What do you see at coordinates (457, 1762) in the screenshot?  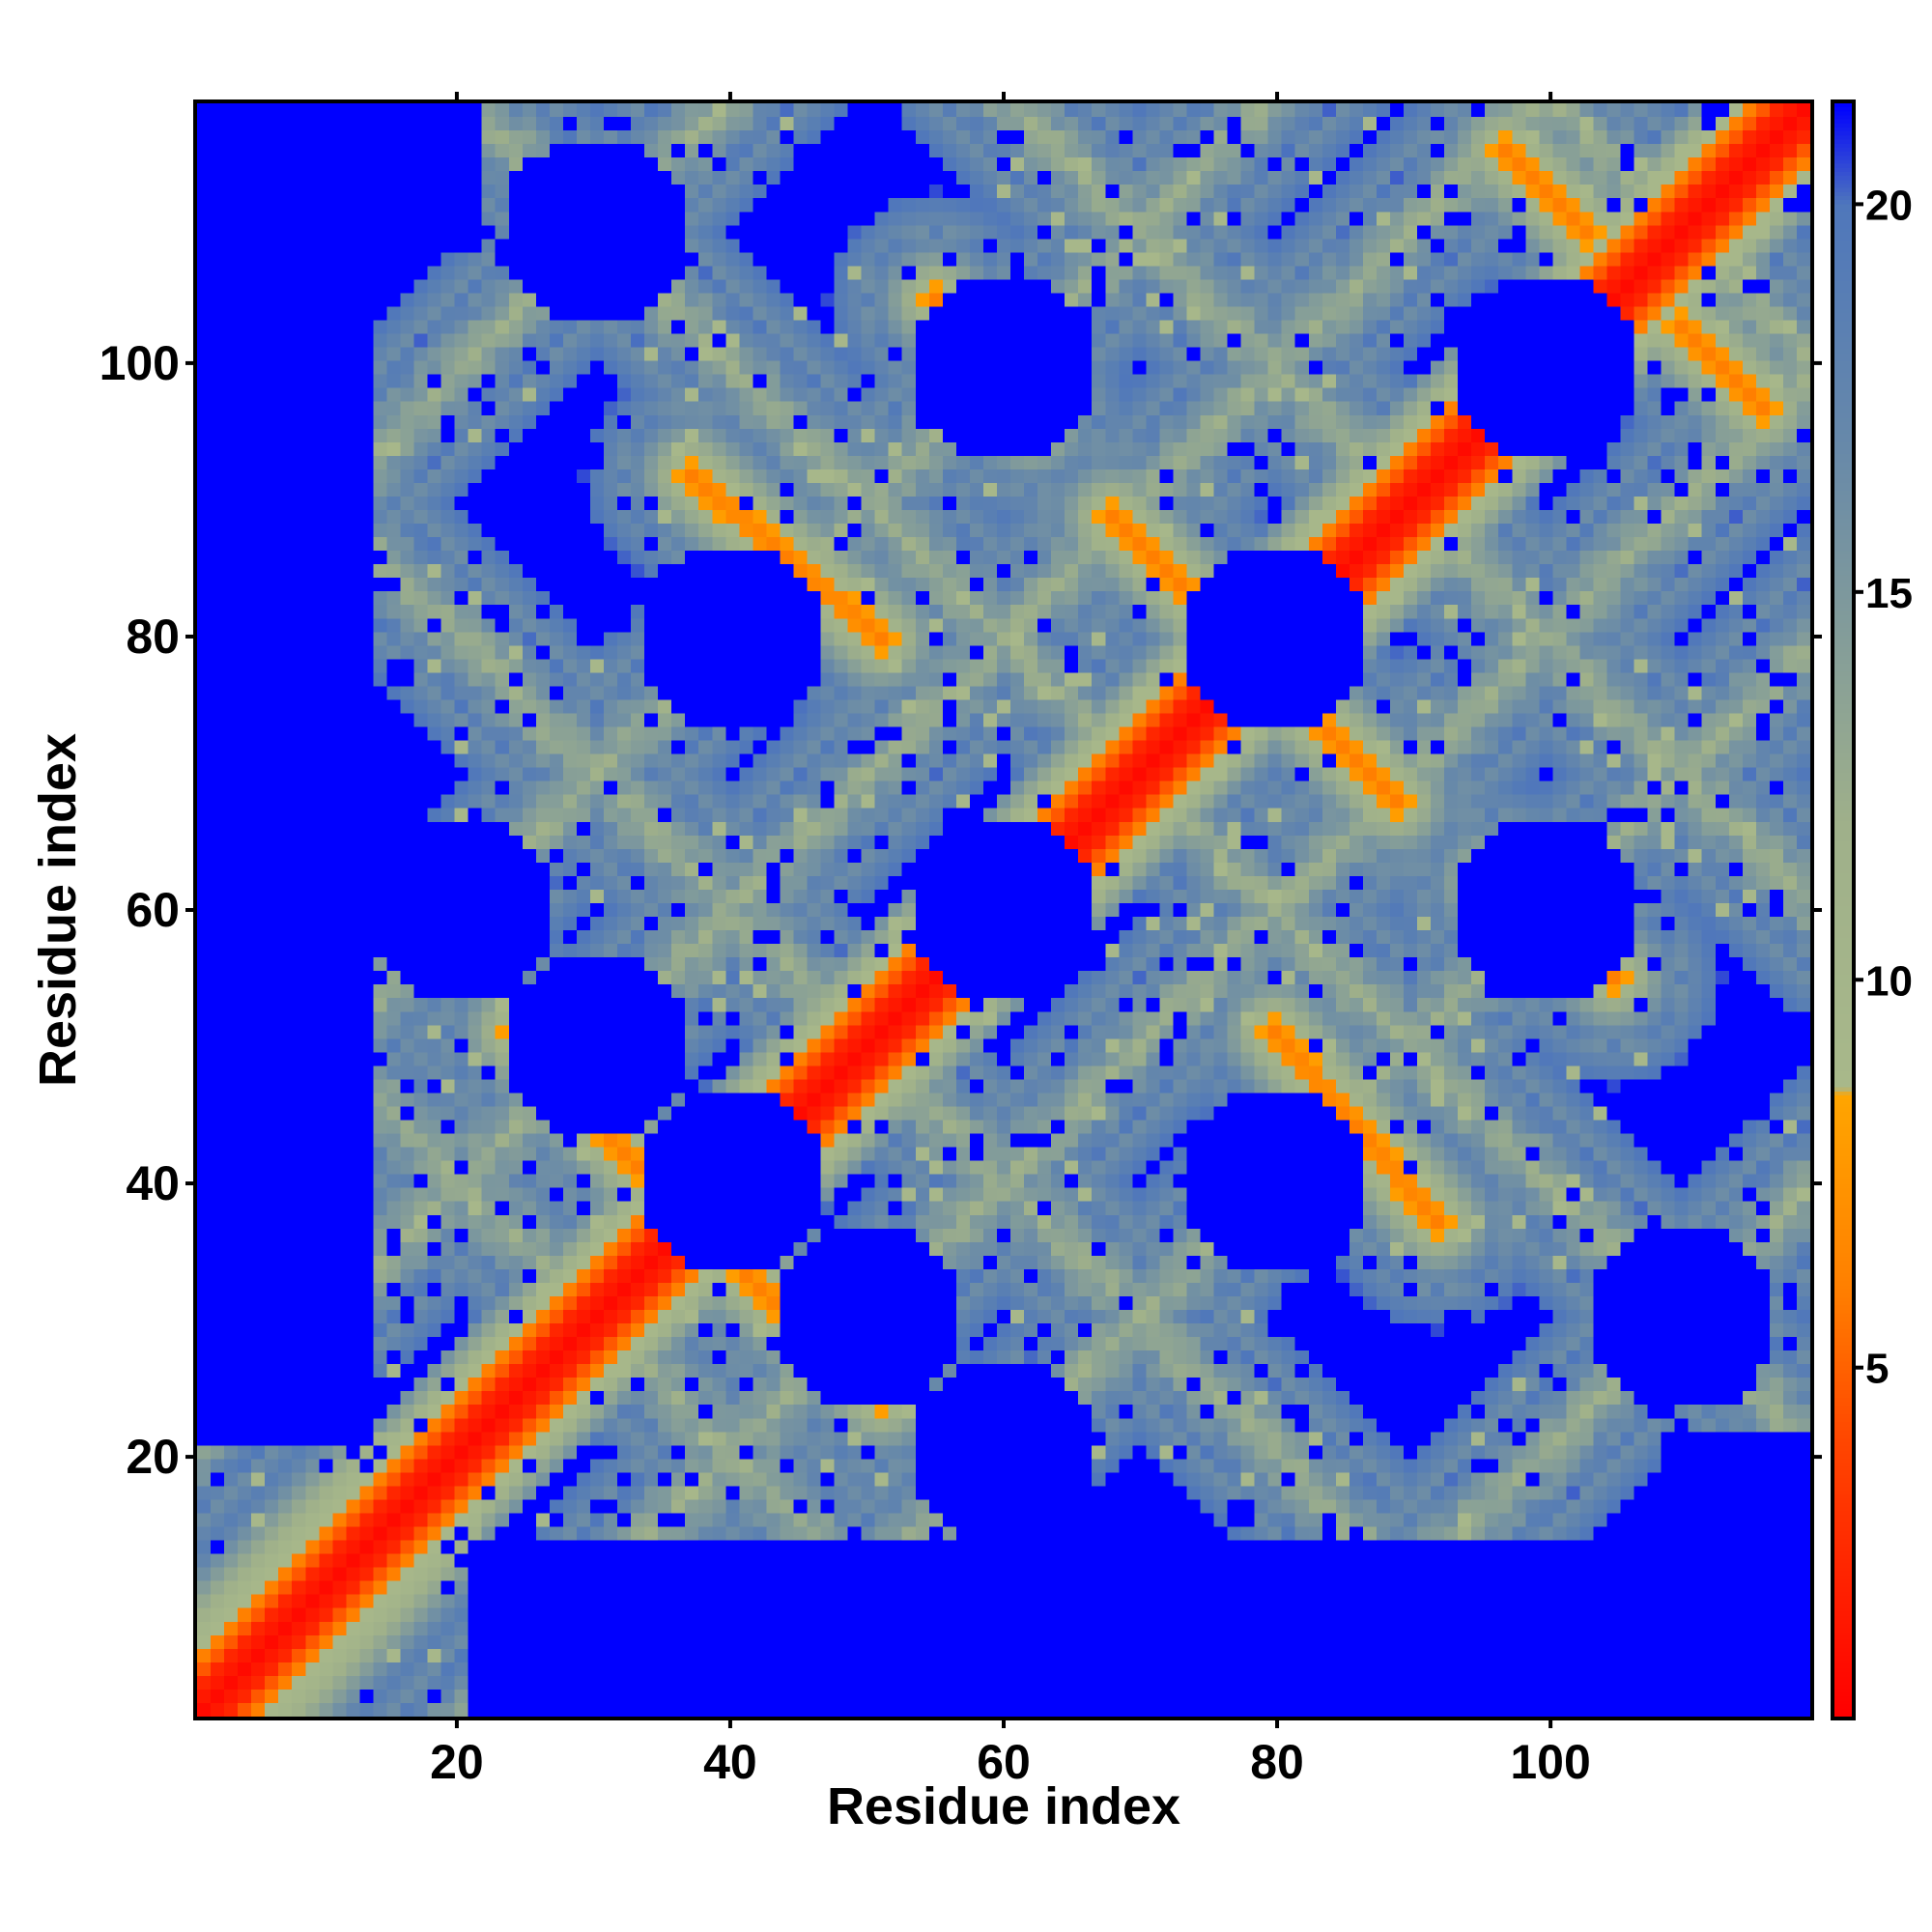 I see `x-tick-label: 20` at bounding box center [457, 1762].